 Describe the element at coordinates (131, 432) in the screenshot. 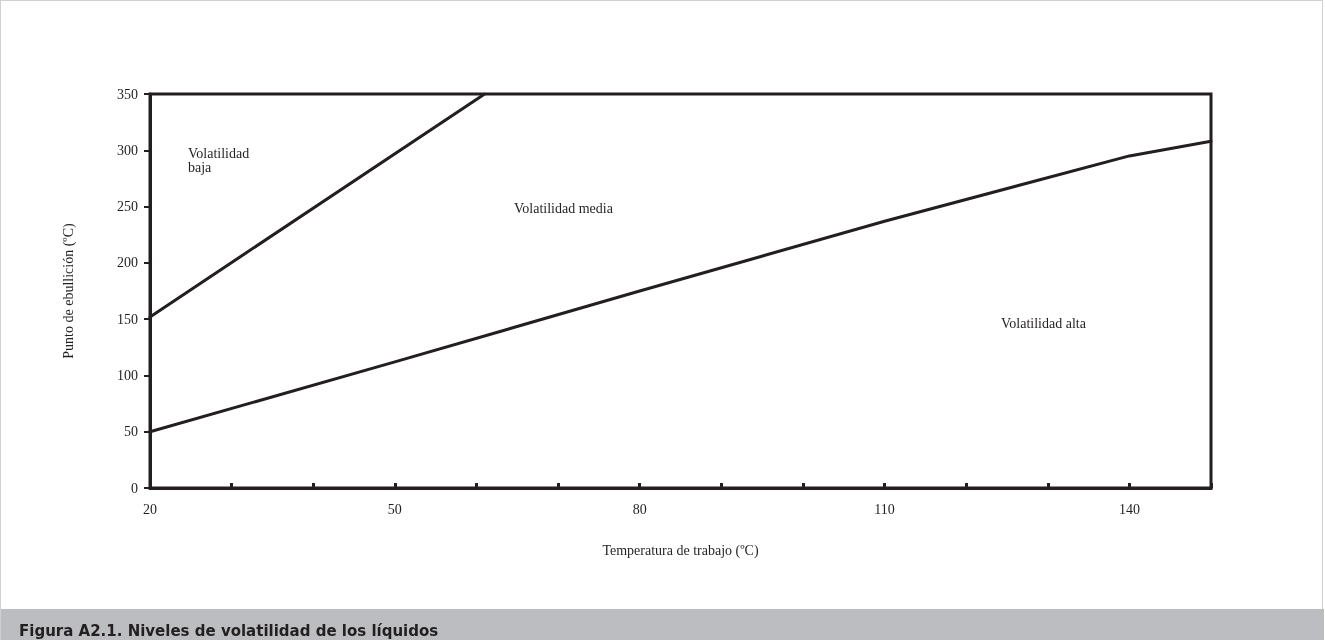

I see `y-tick-label: 50` at that location.